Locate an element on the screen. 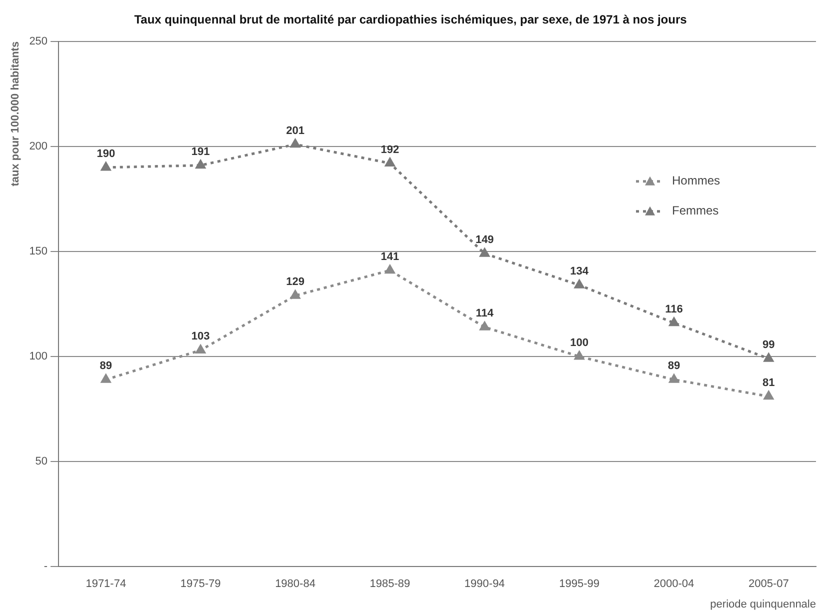 This screenshot has width=826, height=615. data-label: 103 is located at coordinates (200, 336).